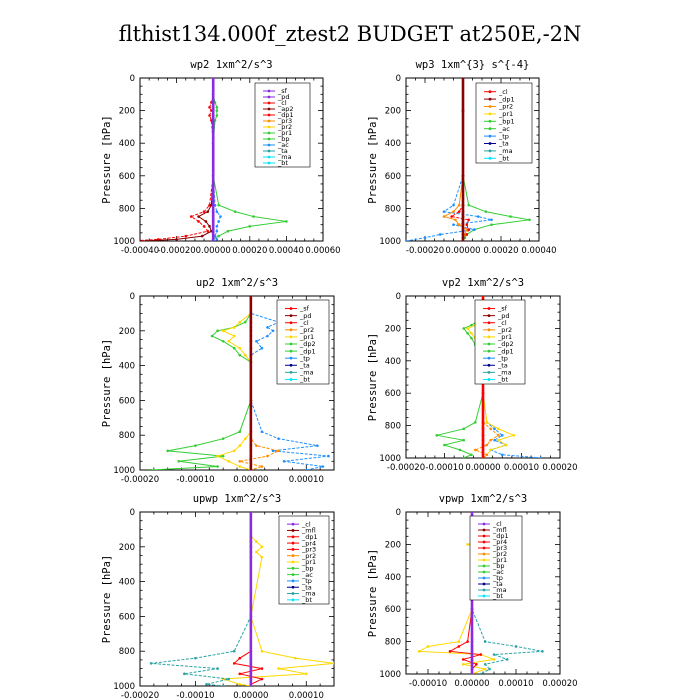  What do you see at coordinates (498, 572) in the screenshot?
I see `legend-entry: _ac` at bounding box center [498, 572].